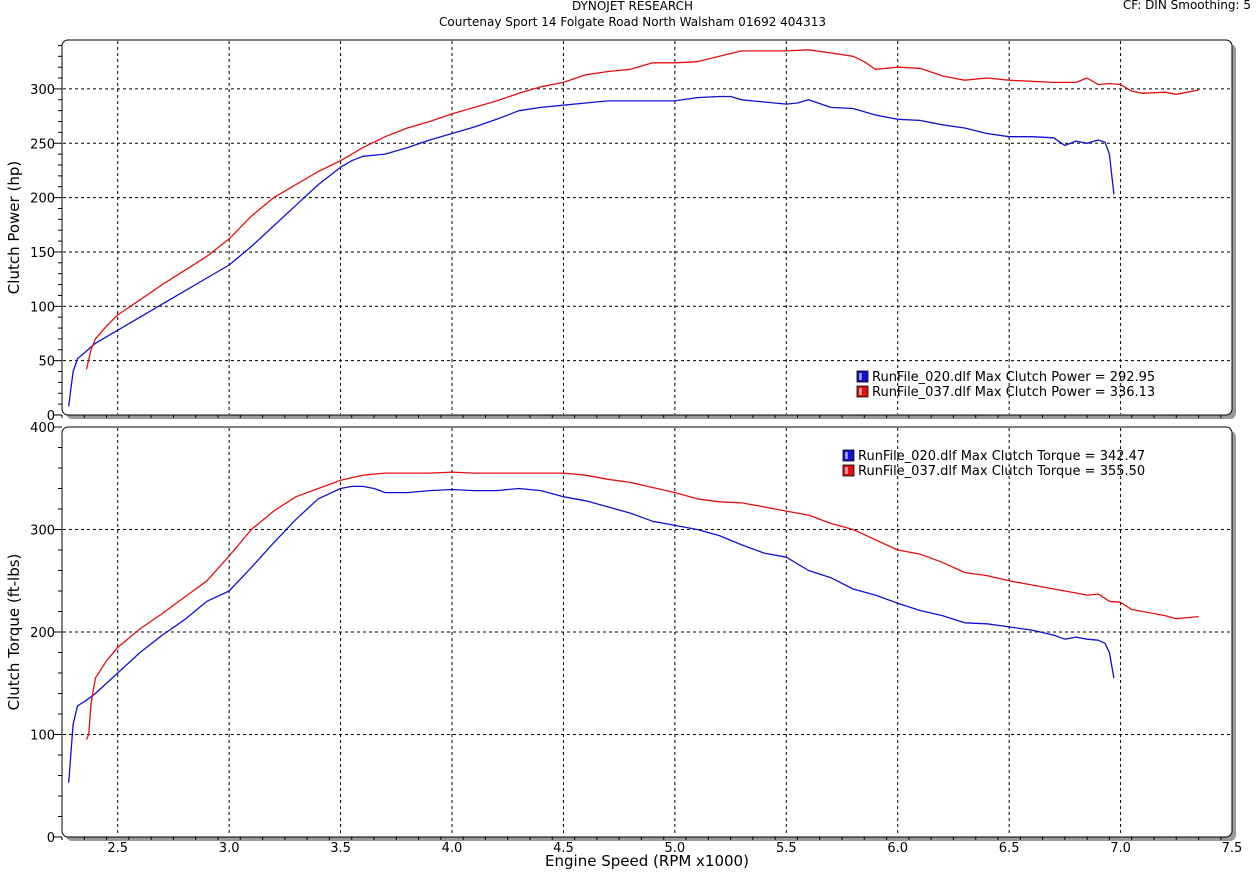 The width and height of the screenshot is (1257, 882). Describe the element at coordinates (1186, 6) in the screenshot. I see `correction-info: CF: DIN Smoothing: 5` at that location.